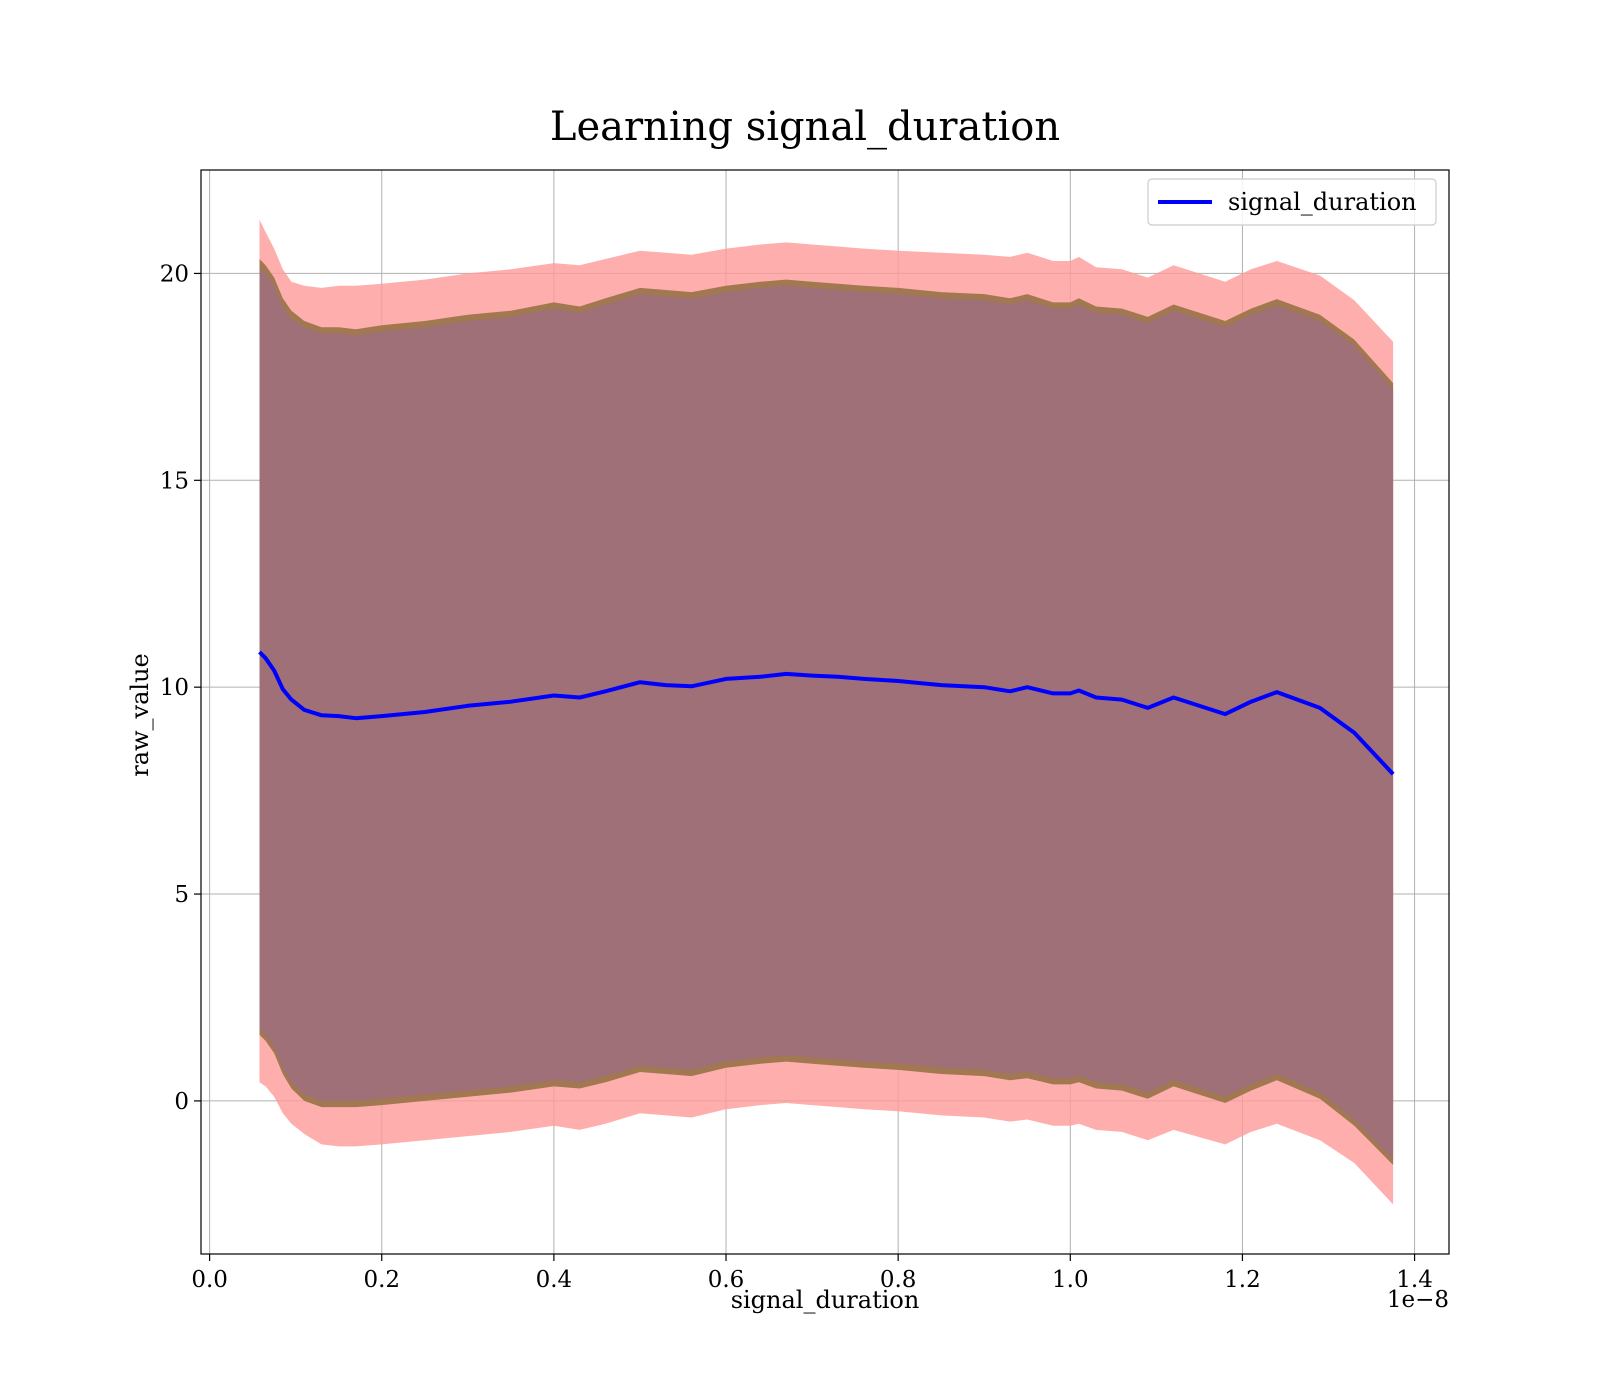  I want to click on legend-box, so click(1292, 202).